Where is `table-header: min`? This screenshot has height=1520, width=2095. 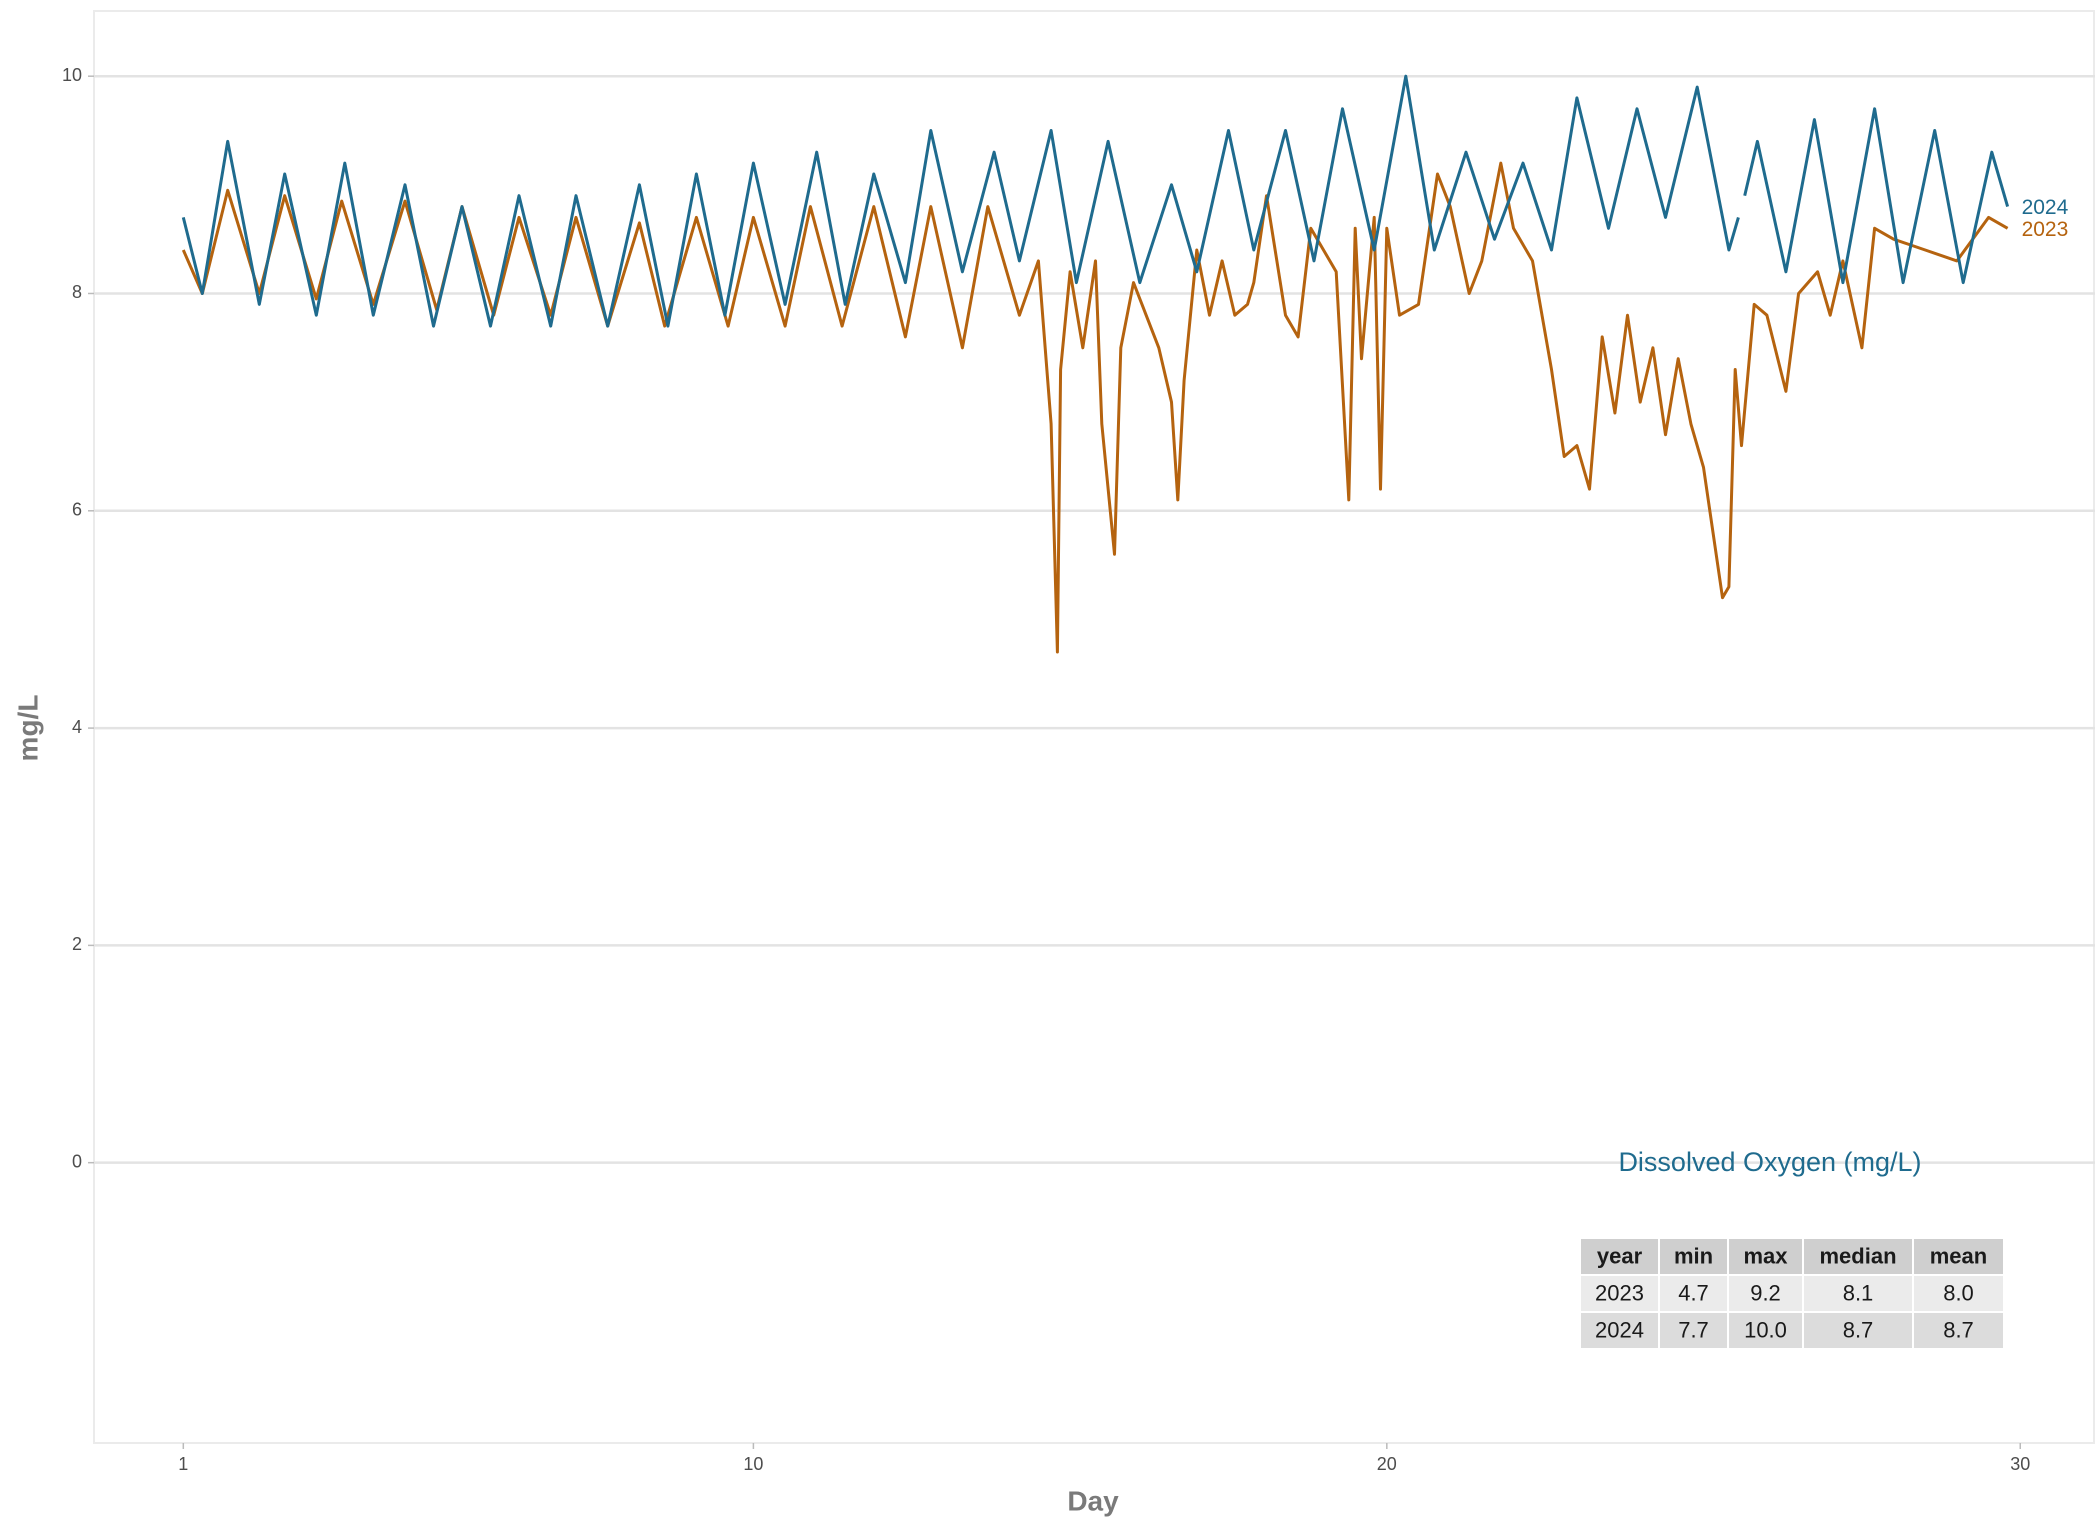 table-header: min is located at coordinates (1693, 1255).